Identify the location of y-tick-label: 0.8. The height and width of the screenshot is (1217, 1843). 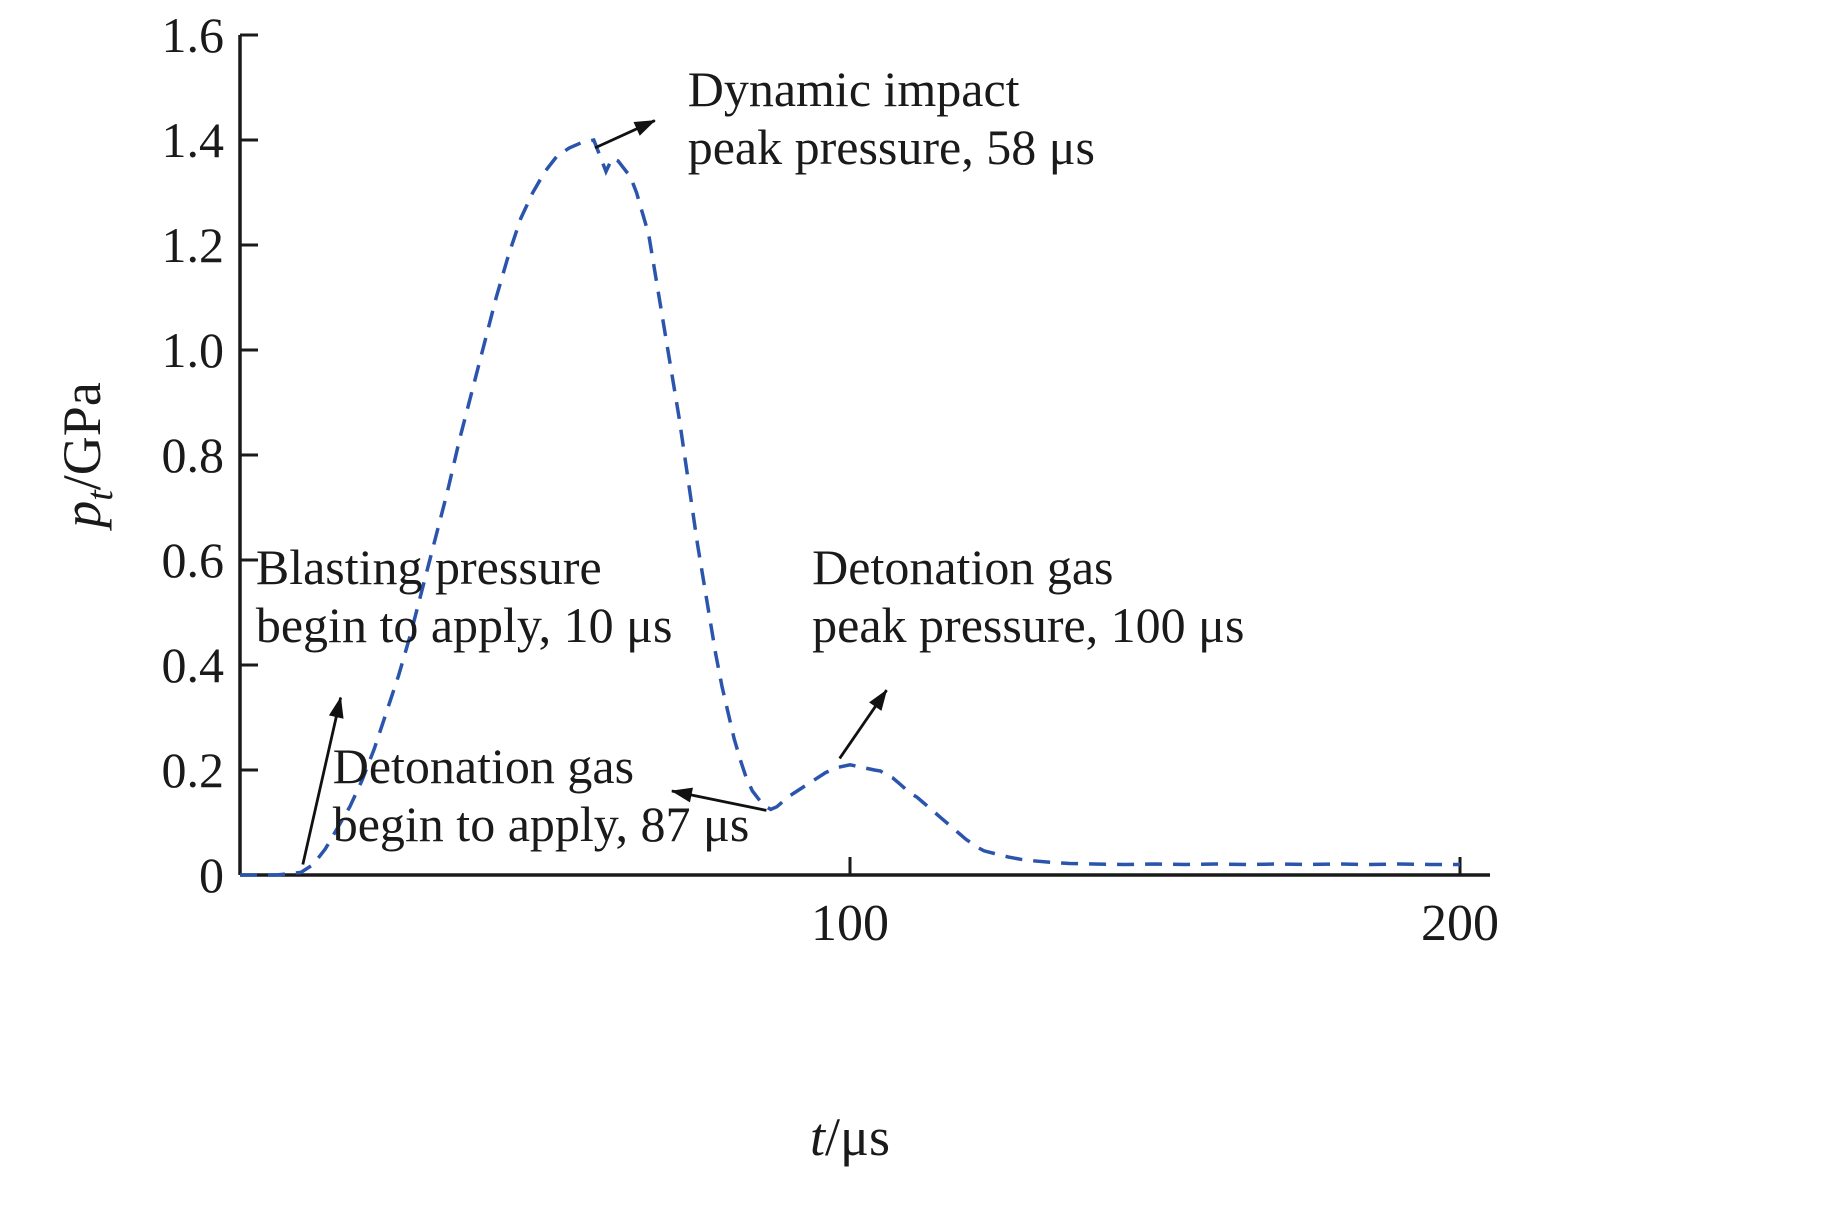
(193, 455).